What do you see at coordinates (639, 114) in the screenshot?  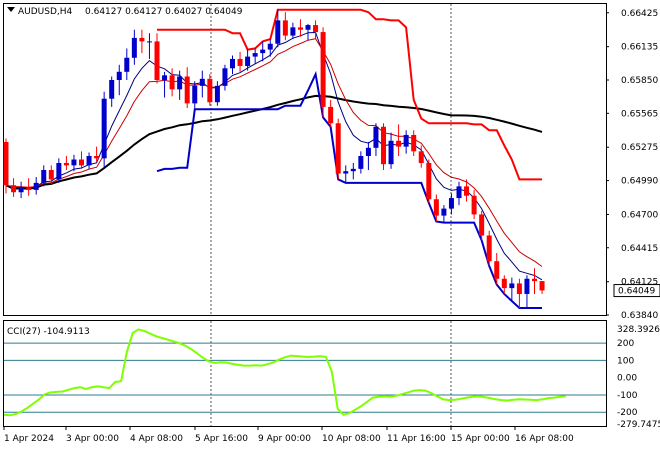 I see `price-tick-label: 0.65565` at bounding box center [639, 114].